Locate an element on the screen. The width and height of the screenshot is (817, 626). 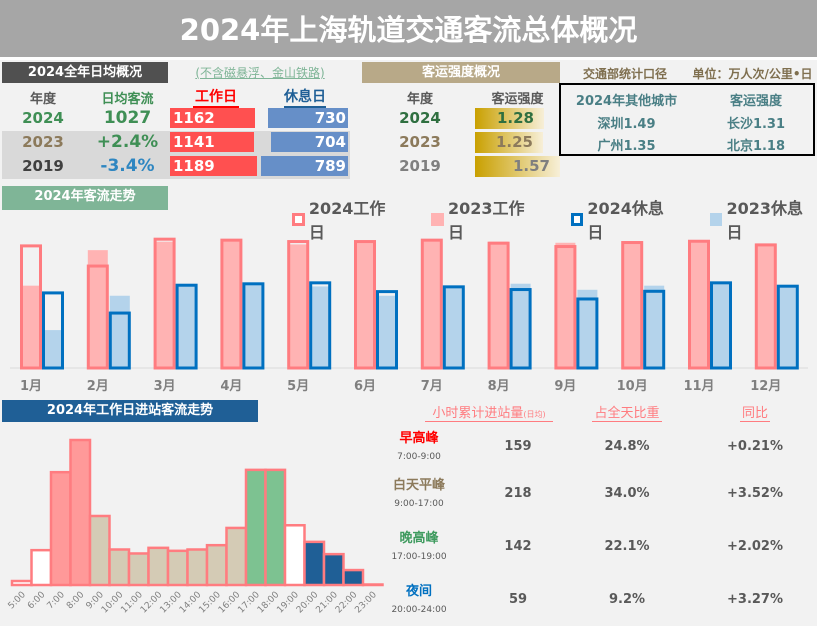
city-changsha: 长沙1.31 is located at coordinates (756, 124).